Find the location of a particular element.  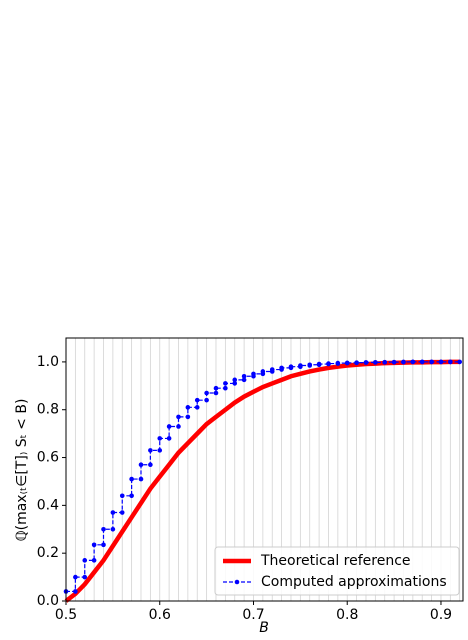

x-axis-label: B is located at coordinates (264, 628).